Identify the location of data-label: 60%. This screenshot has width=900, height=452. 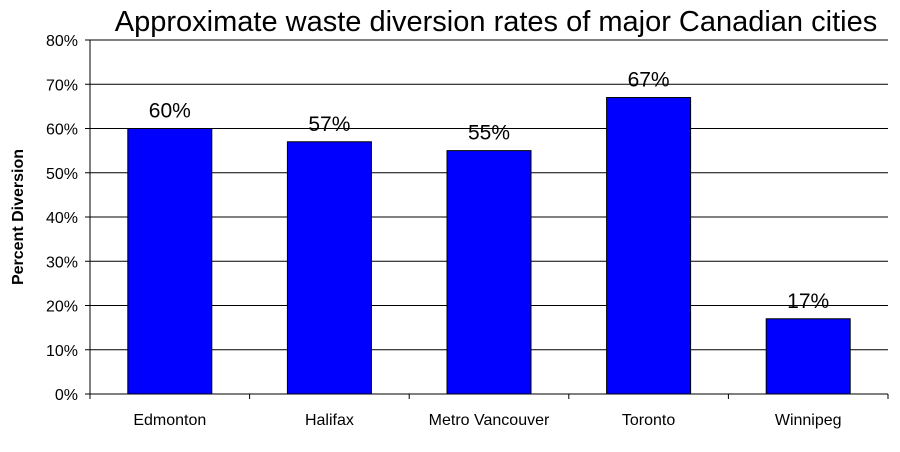
(170, 111).